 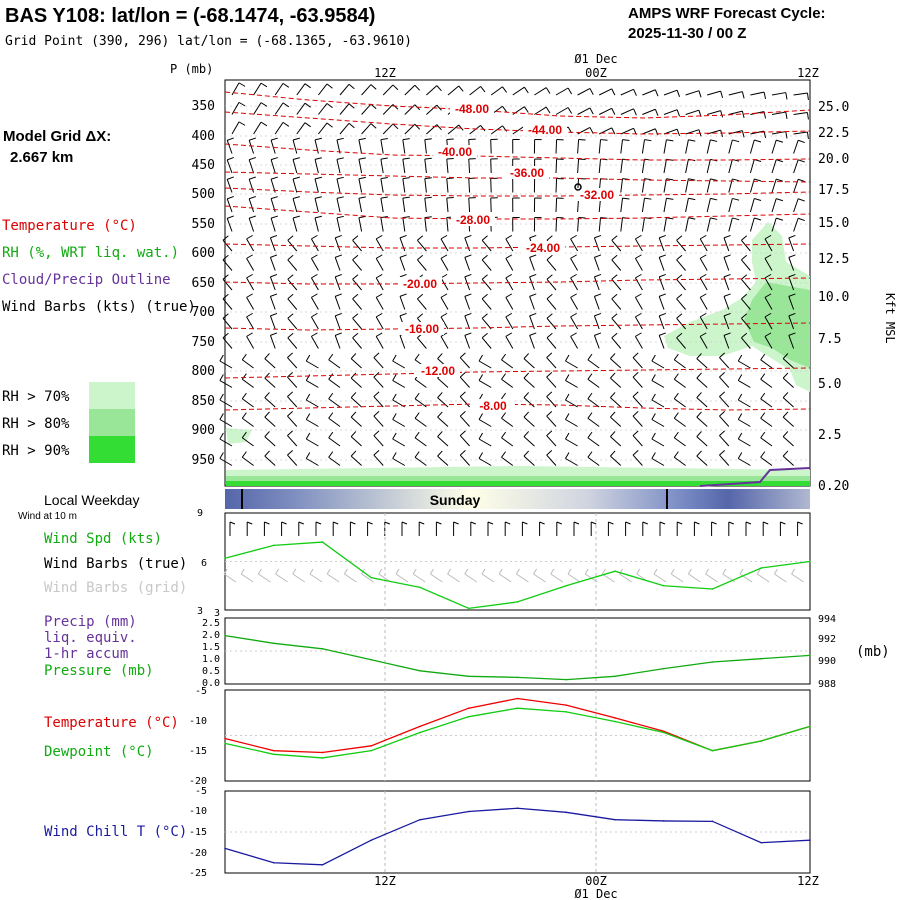 I want to click on height-tick-2.5: 2.5, so click(x=829, y=435).